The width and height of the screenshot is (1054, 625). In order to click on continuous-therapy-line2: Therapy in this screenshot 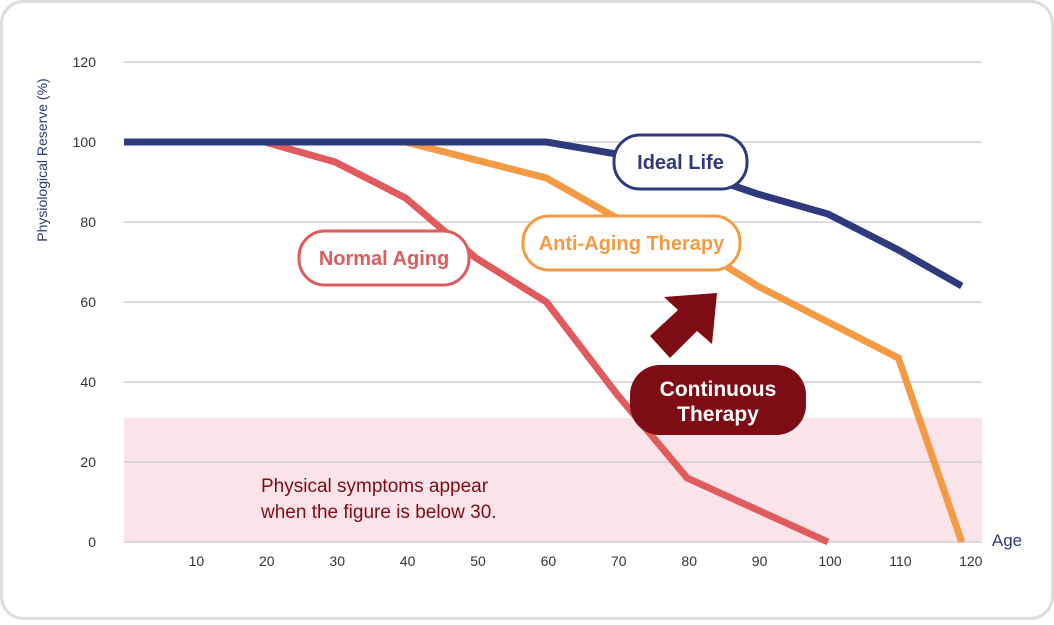, I will do `click(718, 414)`.